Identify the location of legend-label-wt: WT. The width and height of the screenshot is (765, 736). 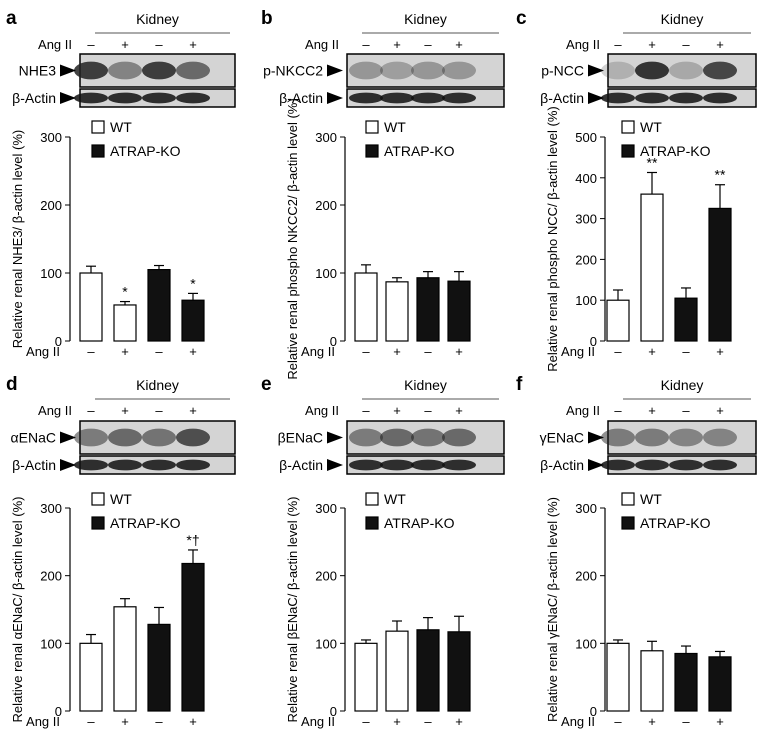
(395, 499).